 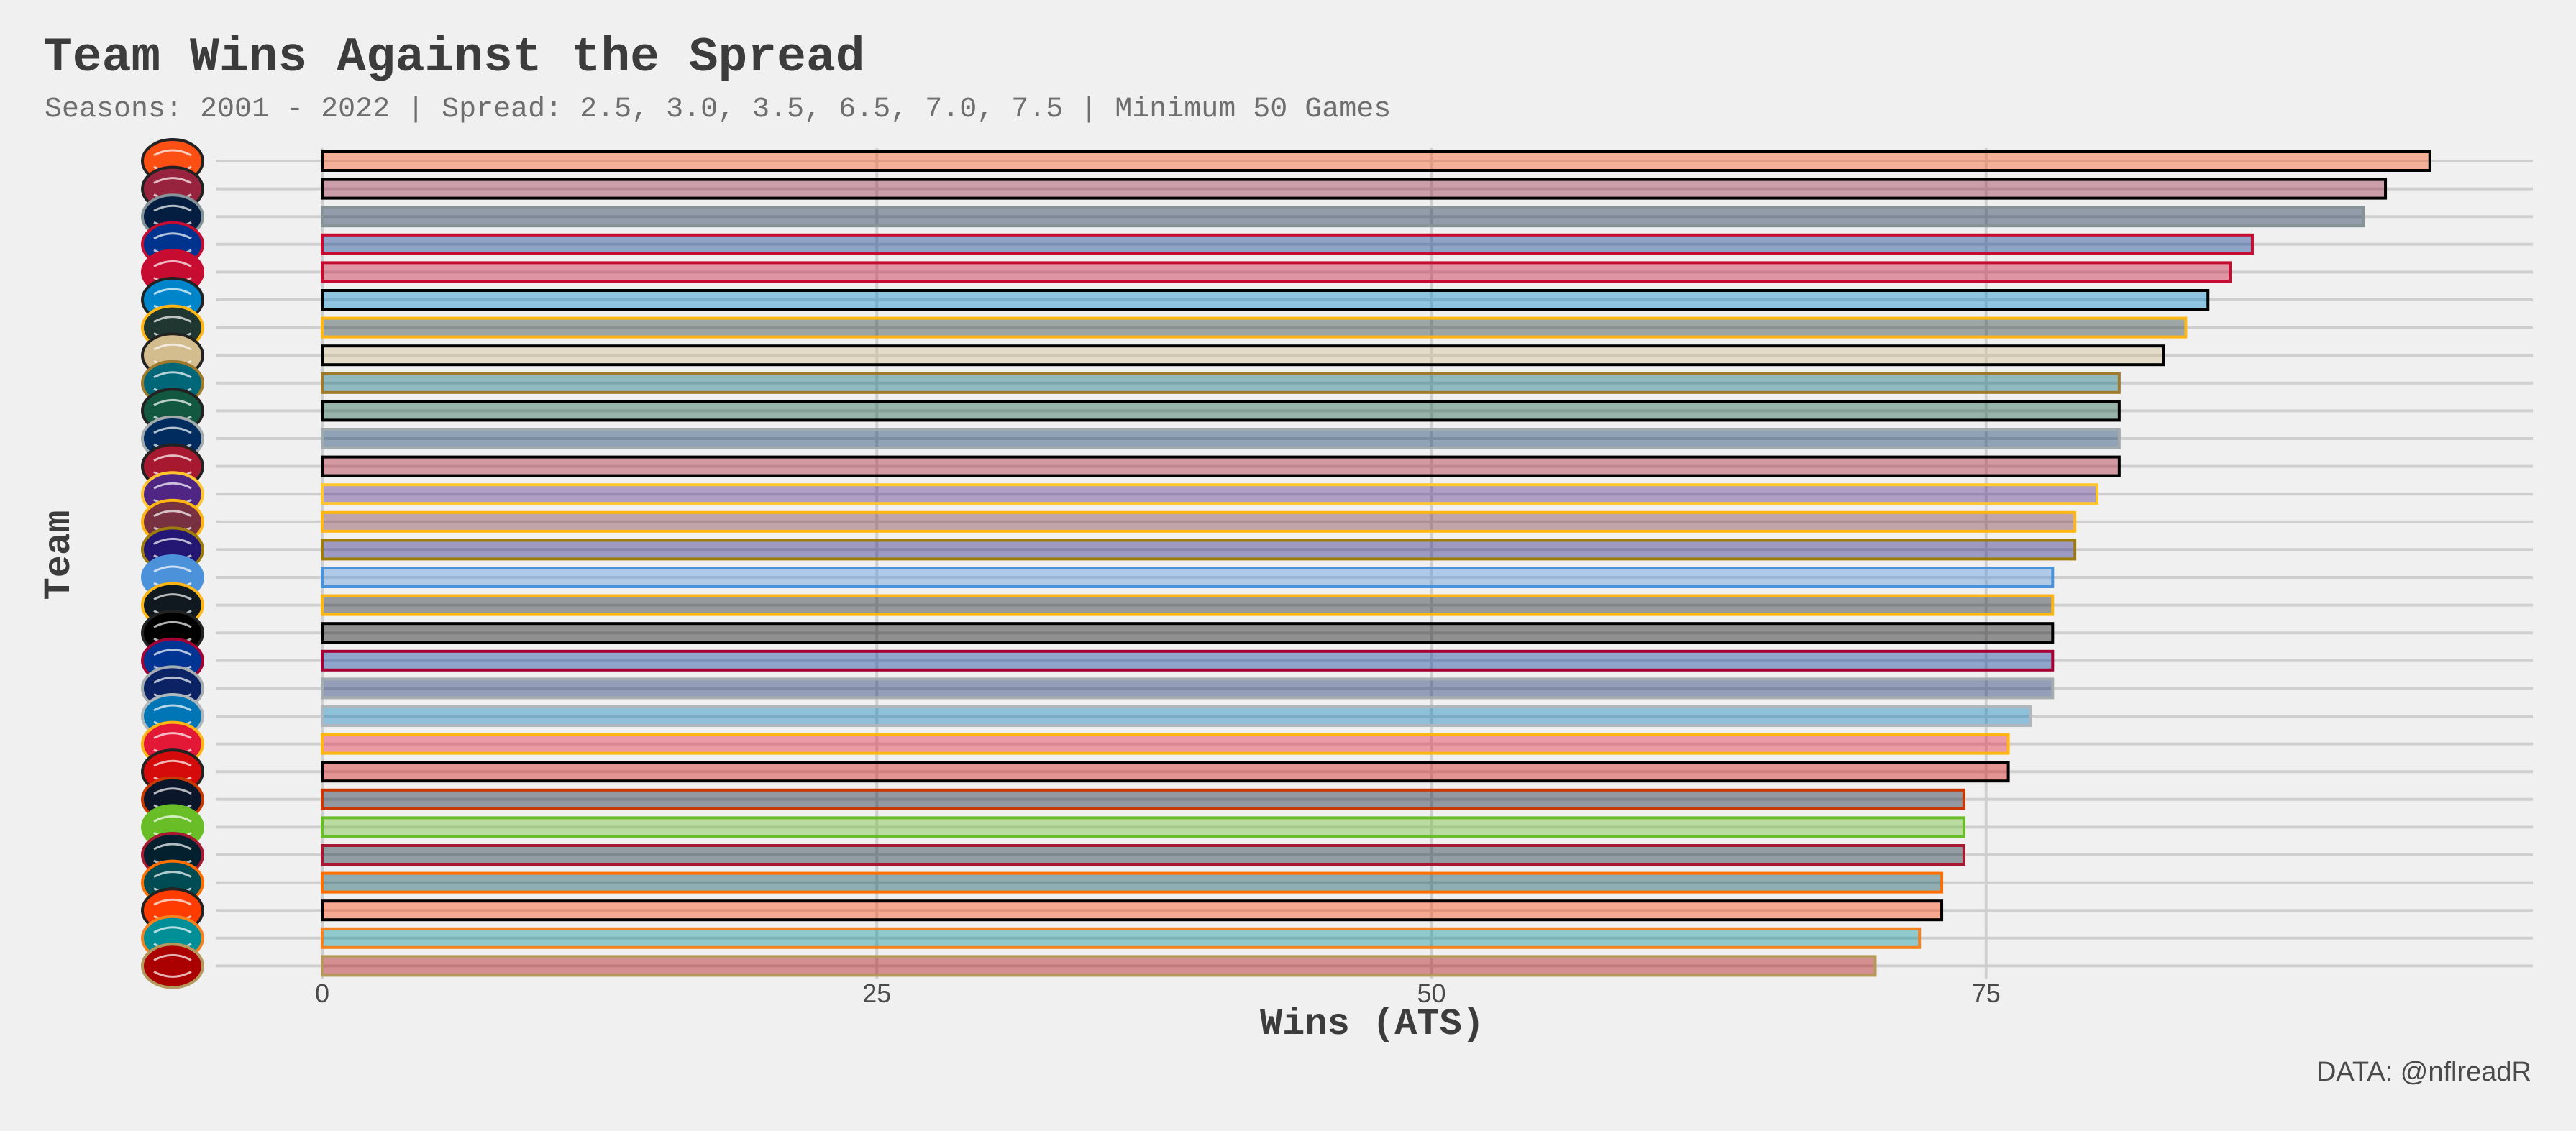 I want to click on x-tick-label: 25, so click(x=876, y=993).